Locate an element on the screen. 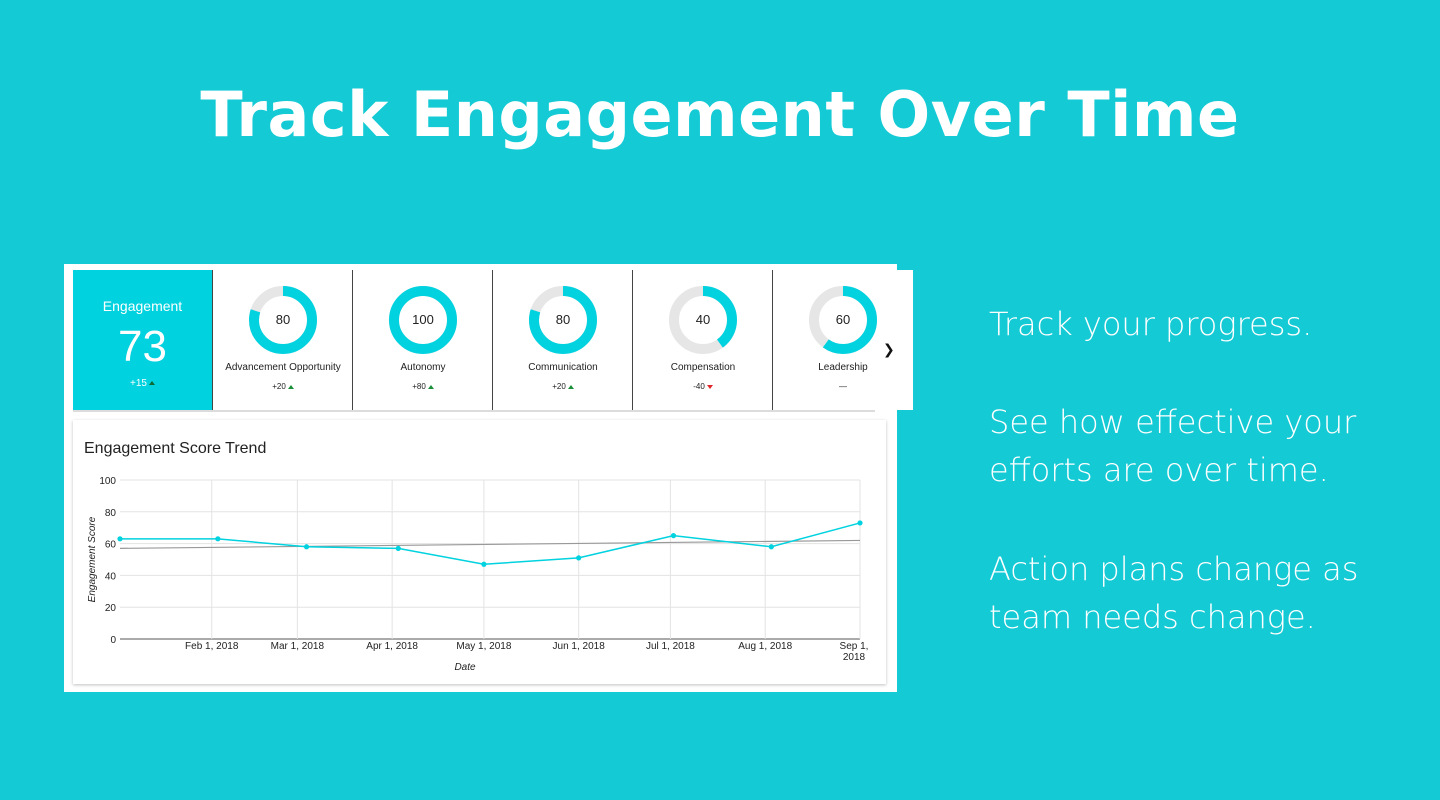  metric-label: Compensation is located at coordinates (703, 367).